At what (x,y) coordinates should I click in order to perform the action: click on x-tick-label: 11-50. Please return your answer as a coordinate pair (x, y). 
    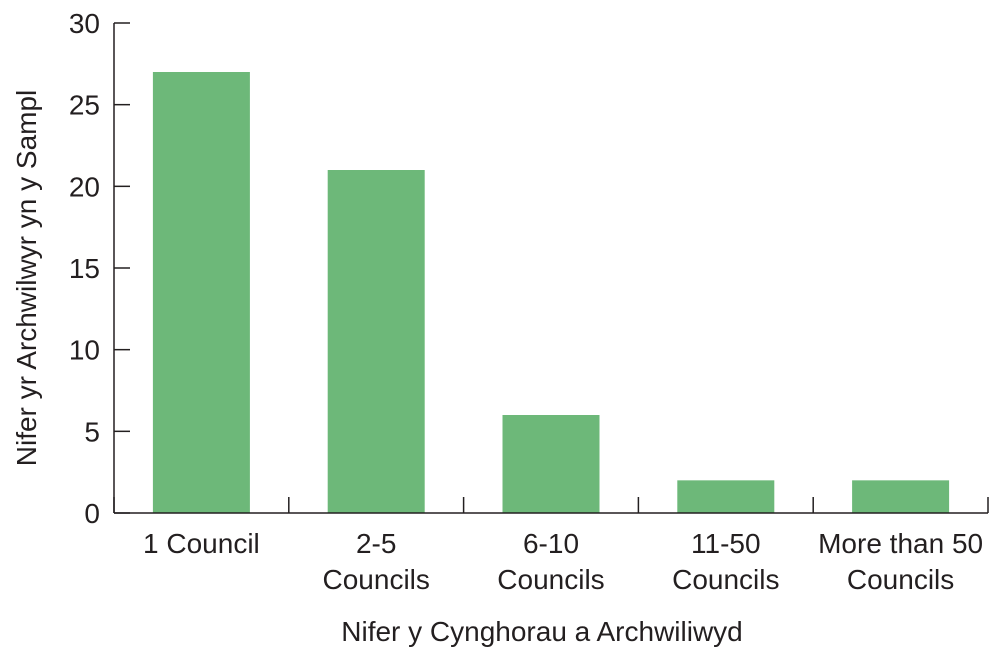
    Looking at the image, I should click on (726, 543).